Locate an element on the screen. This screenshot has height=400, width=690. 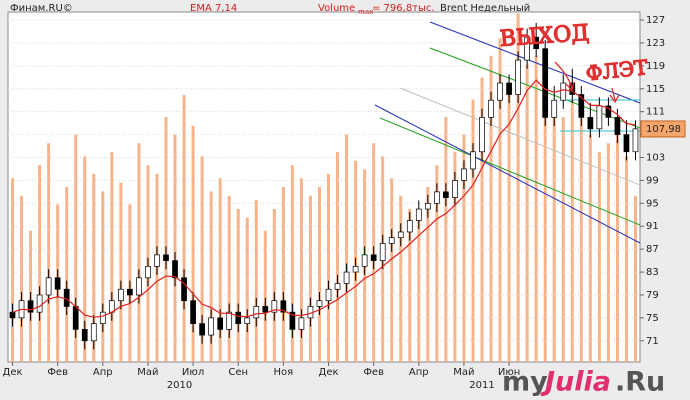
annotations: ВЫХОД ФЛЭТ is located at coordinates (574, 62).